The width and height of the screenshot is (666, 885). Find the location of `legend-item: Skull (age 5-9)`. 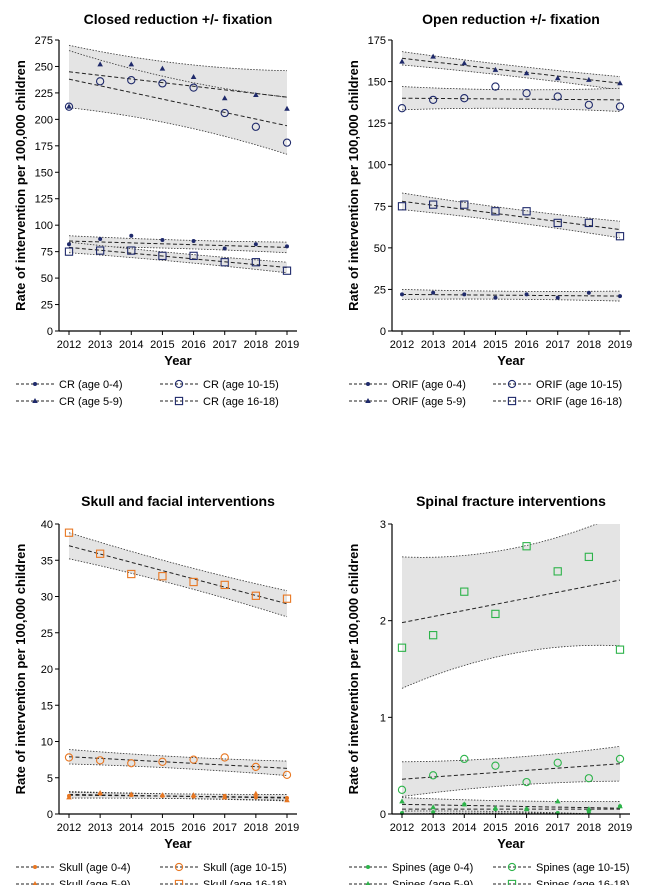

legend-item: Skull (age 5-9) is located at coordinates (73, 882).